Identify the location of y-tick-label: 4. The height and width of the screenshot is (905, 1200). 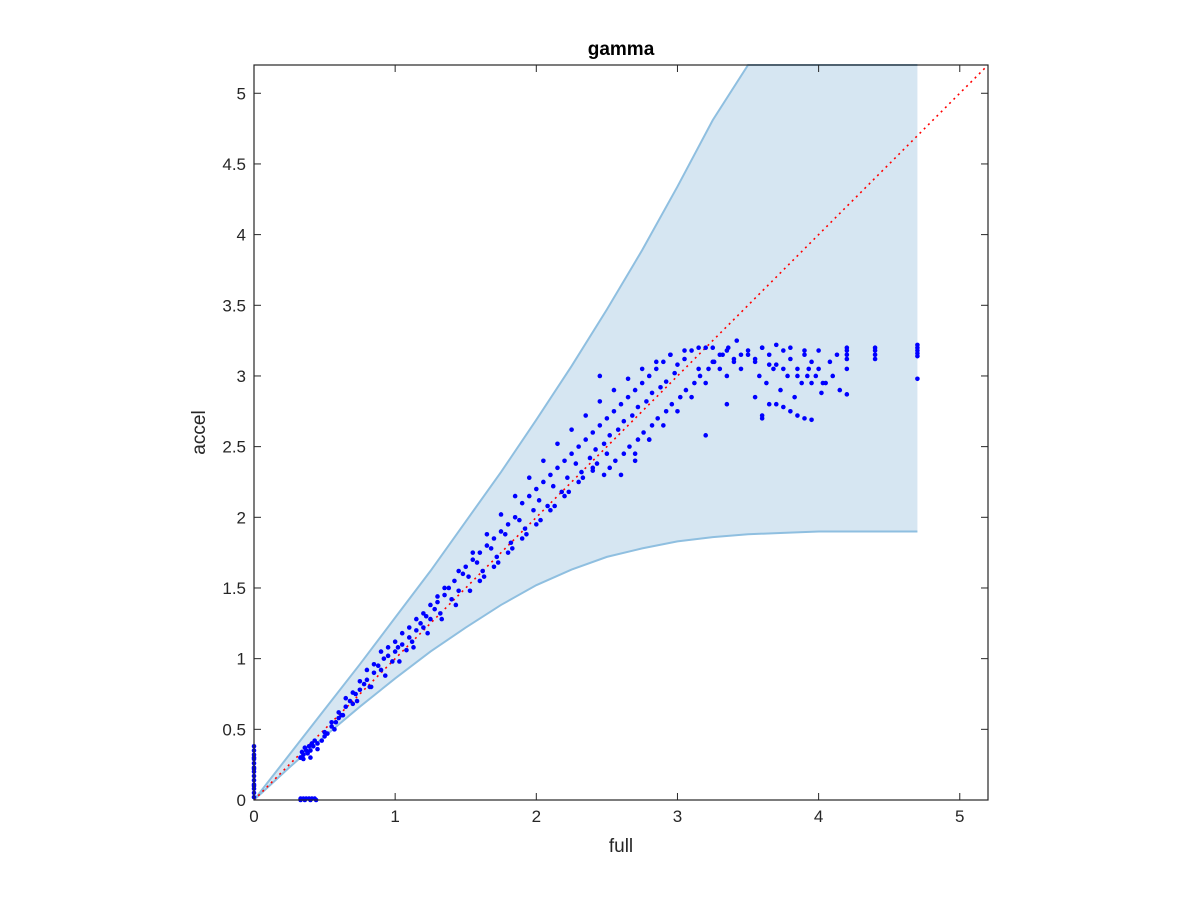
(241, 235).